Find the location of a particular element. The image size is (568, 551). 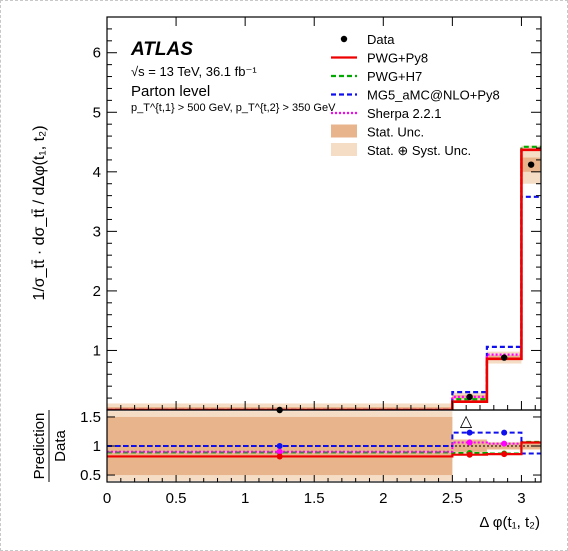

legend-swatch-total-unc is located at coordinates (344, 149).